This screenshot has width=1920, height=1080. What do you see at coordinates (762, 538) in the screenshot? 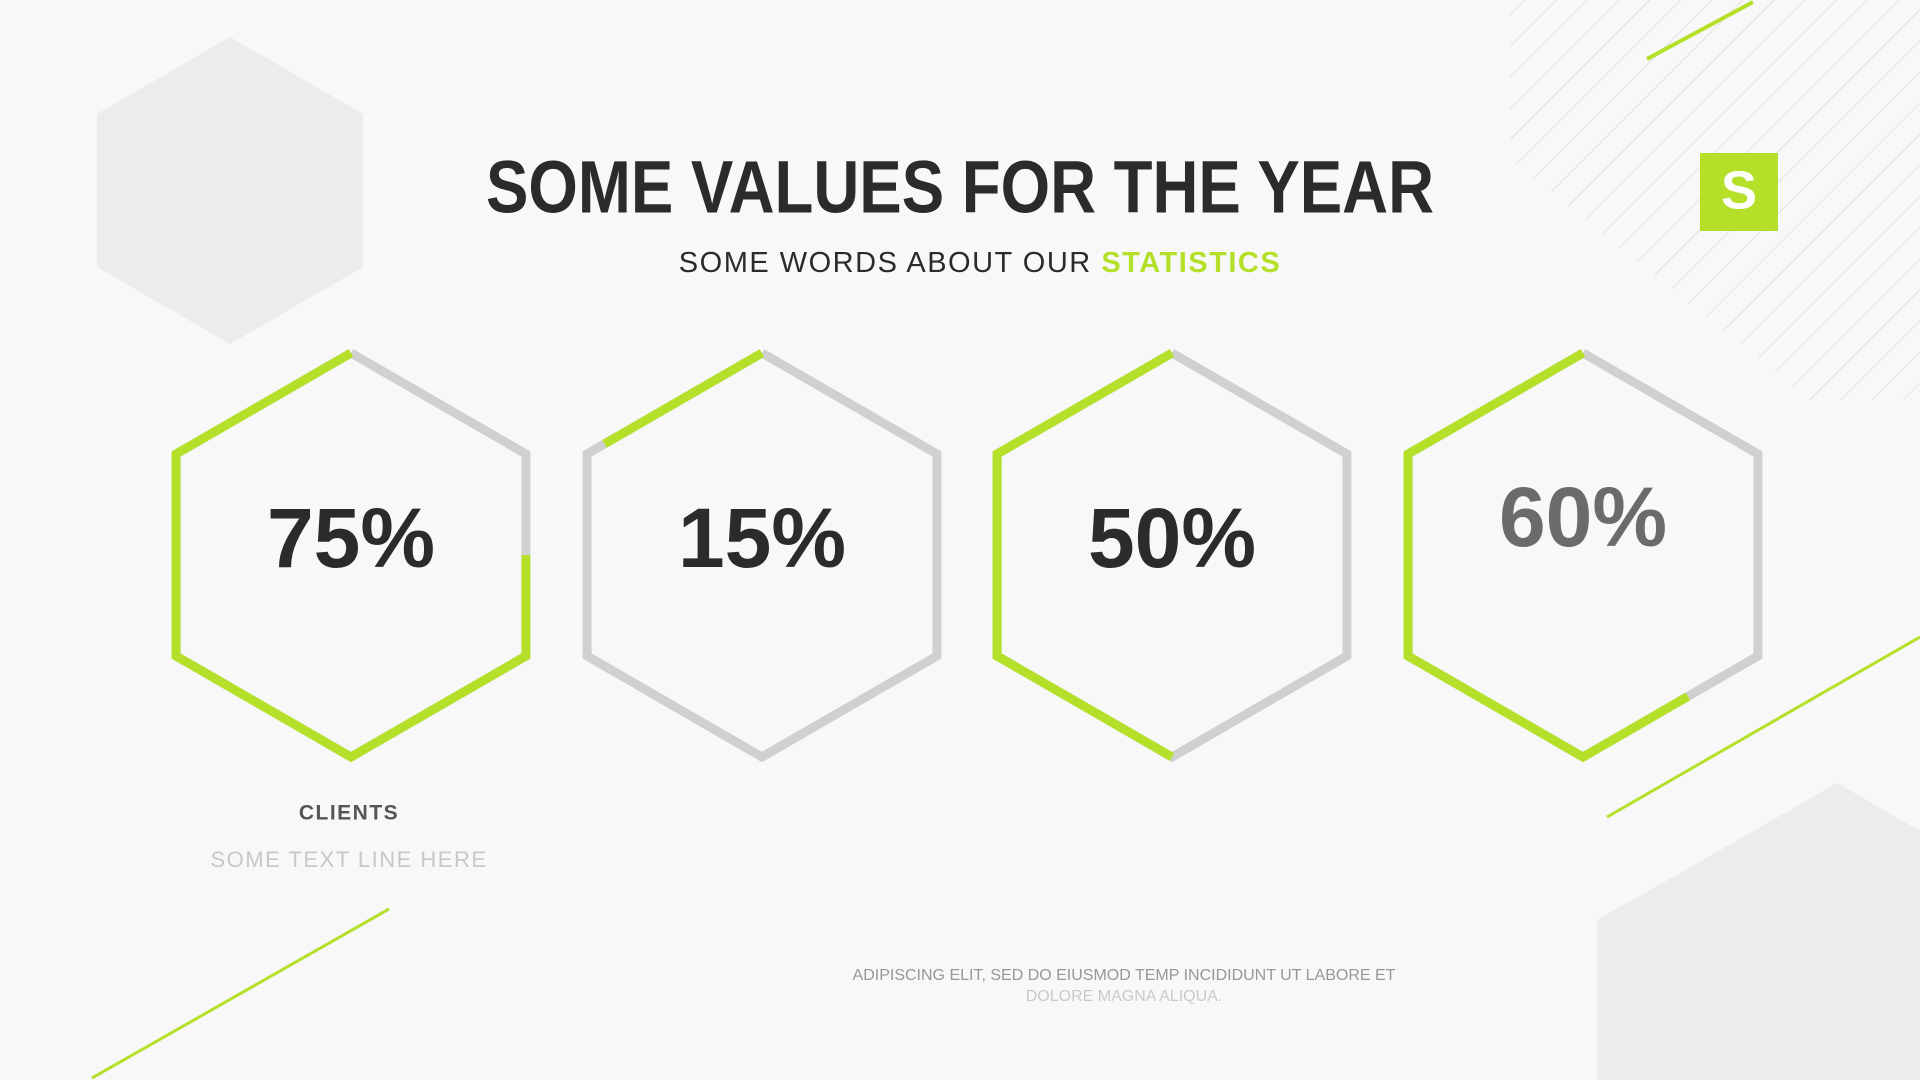
I see `stat-value: 15%` at bounding box center [762, 538].